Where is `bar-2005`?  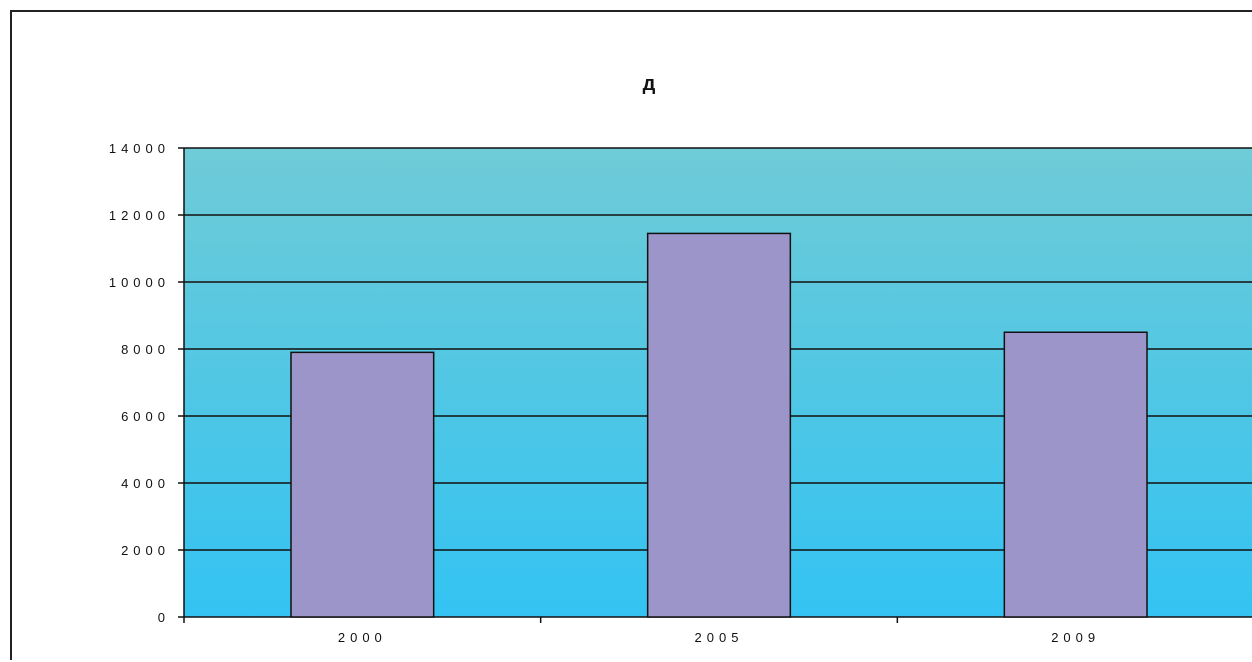
bar-2005 is located at coordinates (719, 425).